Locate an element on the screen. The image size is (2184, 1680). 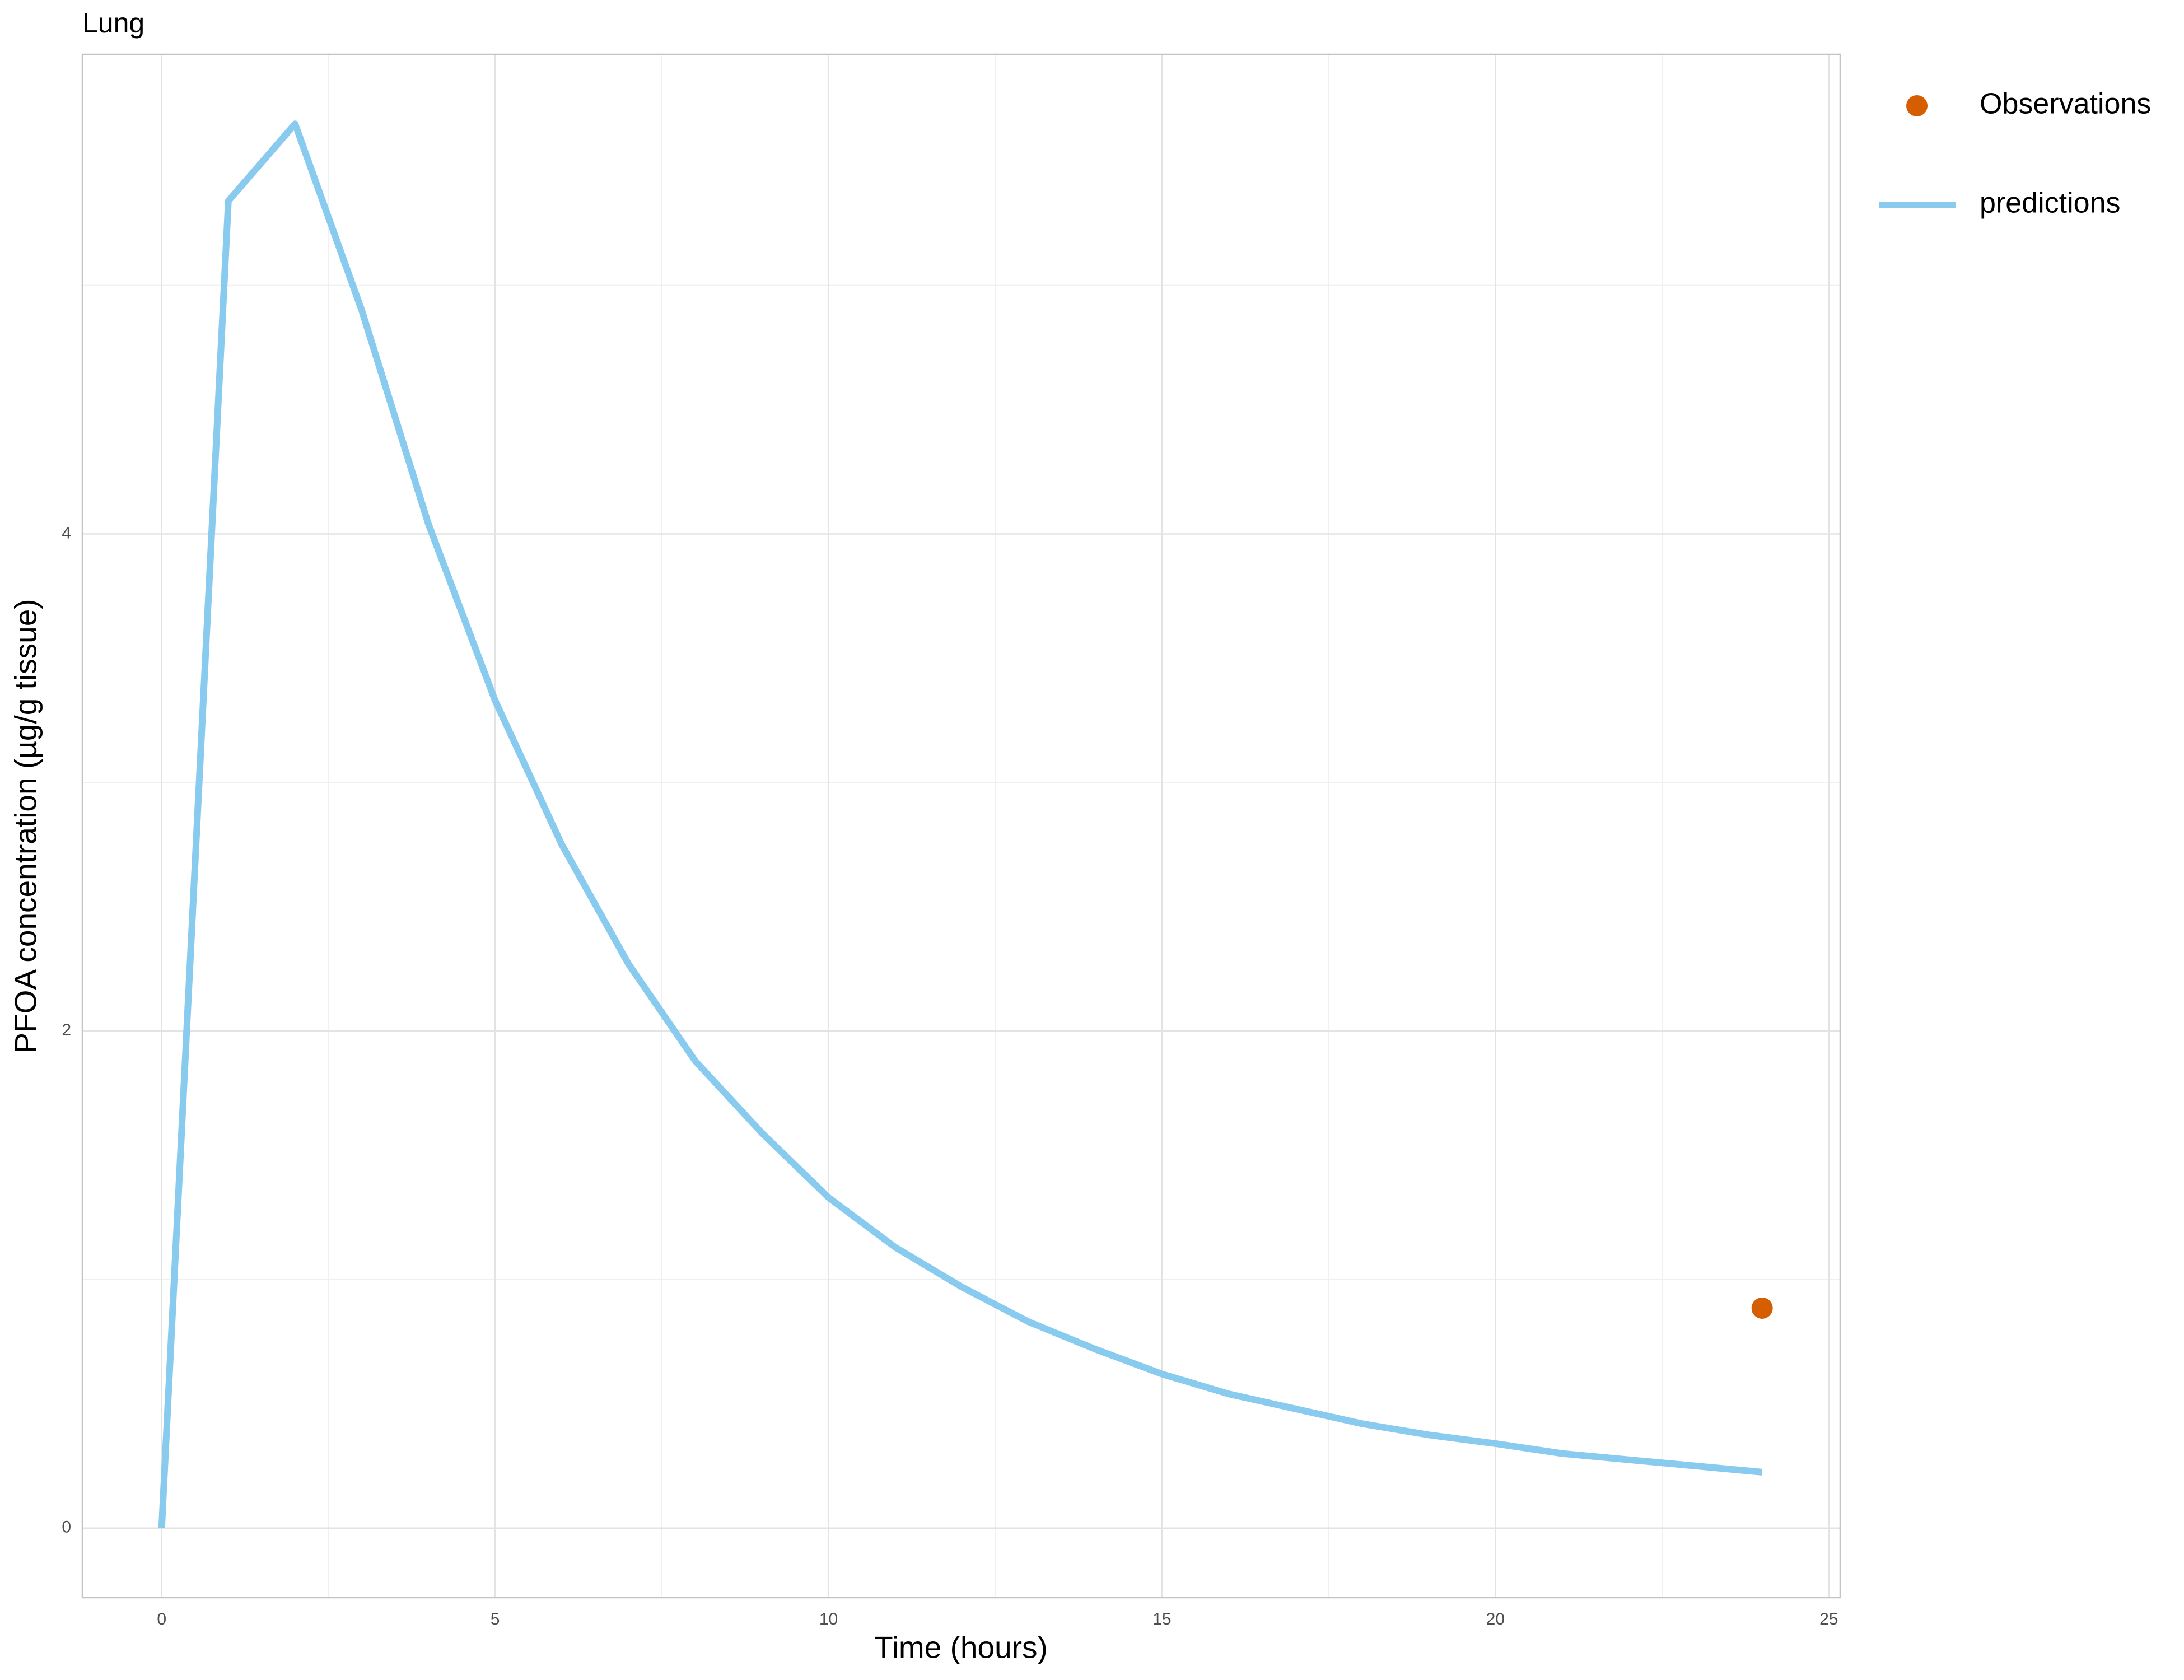
legend-label: predictions is located at coordinates (2050, 204).